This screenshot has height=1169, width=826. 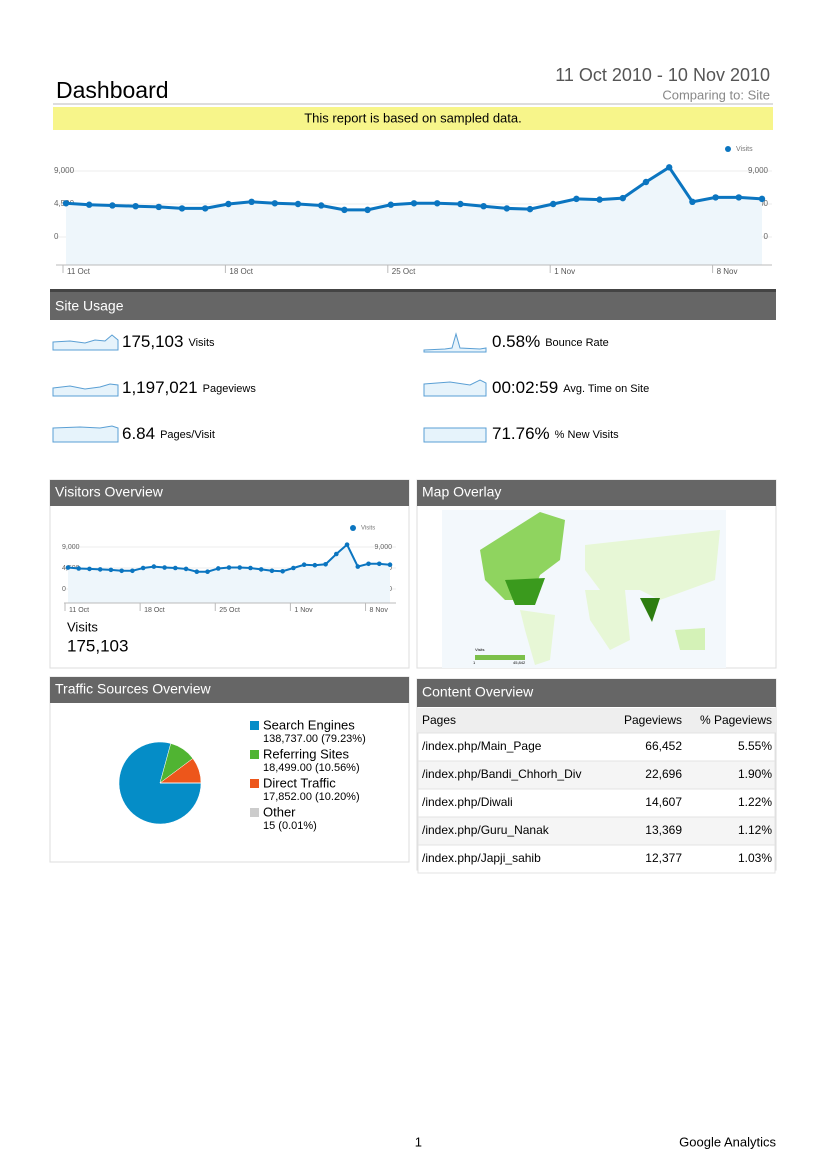 I want to click on y-tick-label: 0, so click(x=64, y=589).